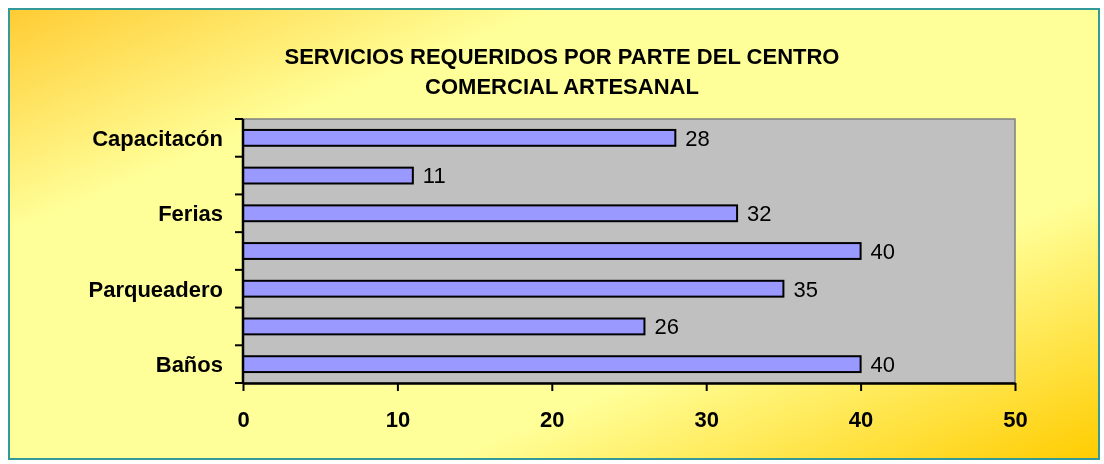 This screenshot has height=464, width=1104. Describe the element at coordinates (157, 138) in the screenshot. I see `y-tick-label: Capacitacón` at that location.